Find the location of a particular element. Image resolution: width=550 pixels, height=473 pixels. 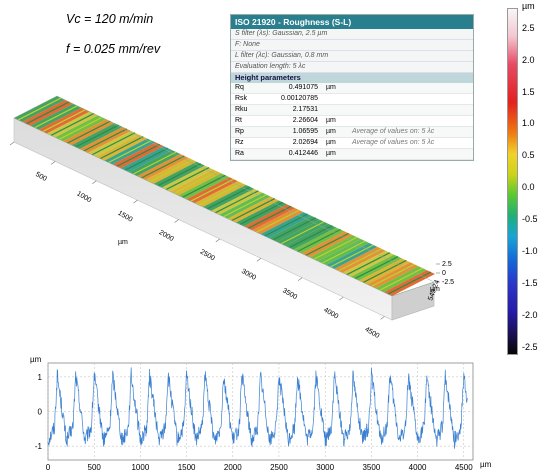

table-info-row: Evaluation length: 5 λc is located at coordinates (352, 67).